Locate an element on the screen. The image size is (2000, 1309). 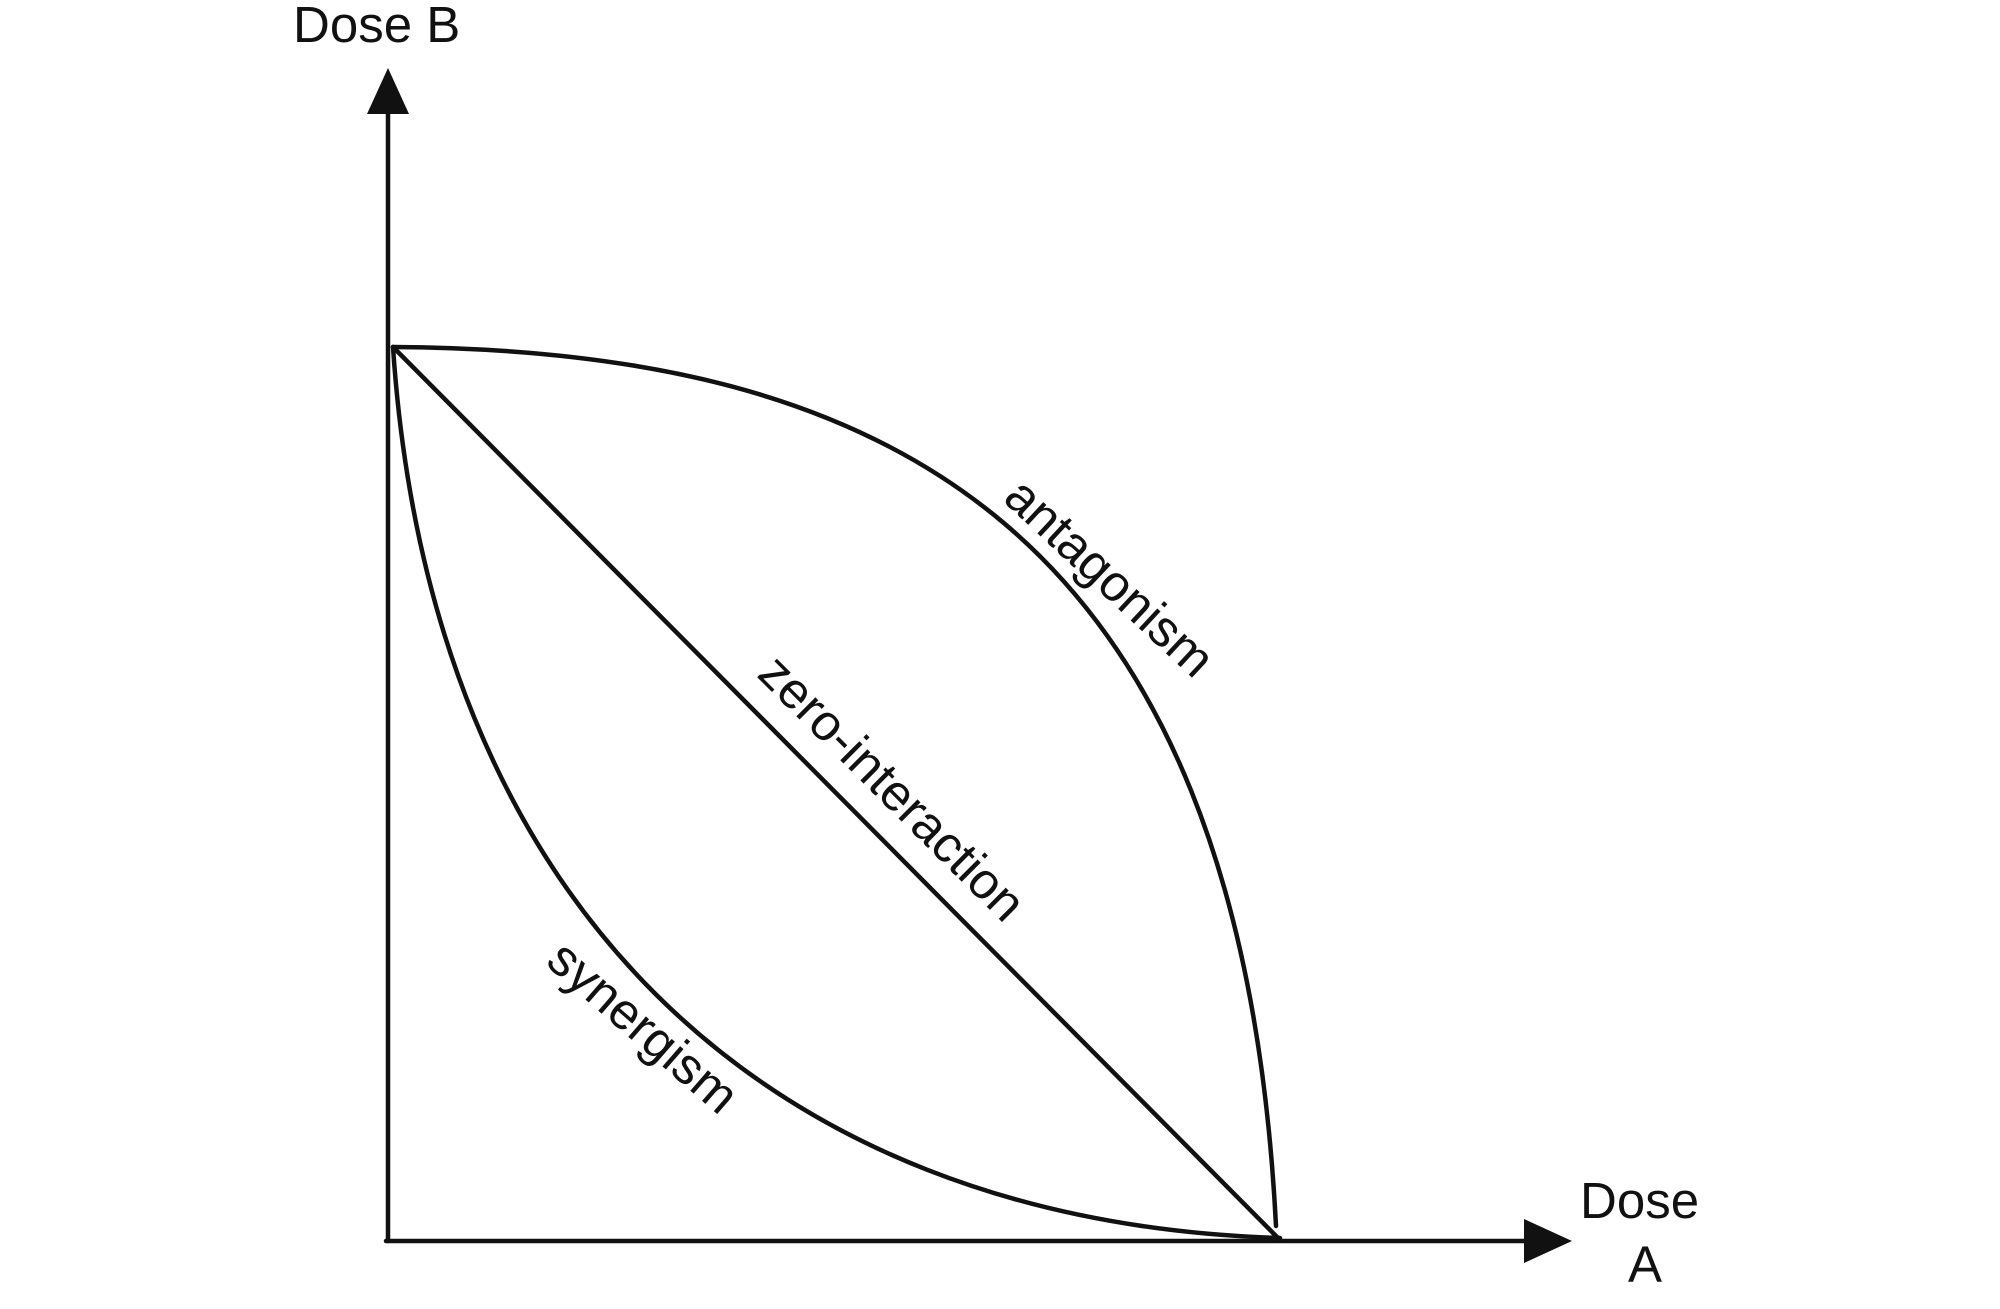
synergism-label: synergism is located at coordinates (643, 1026).